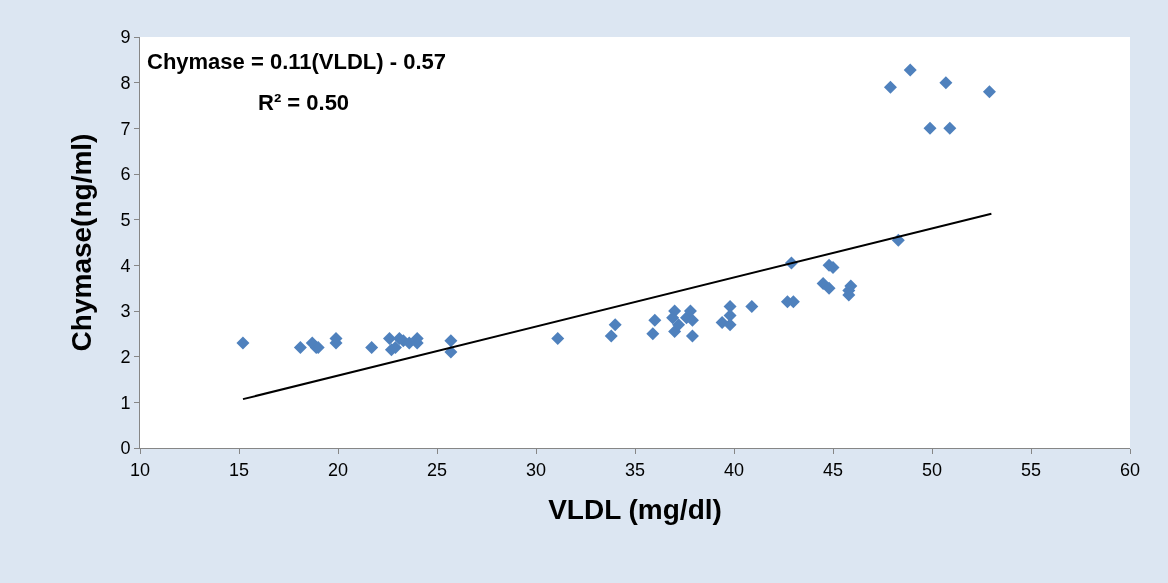  What do you see at coordinates (125, 265) in the screenshot?
I see `y-tick-label: 4` at bounding box center [125, 265].